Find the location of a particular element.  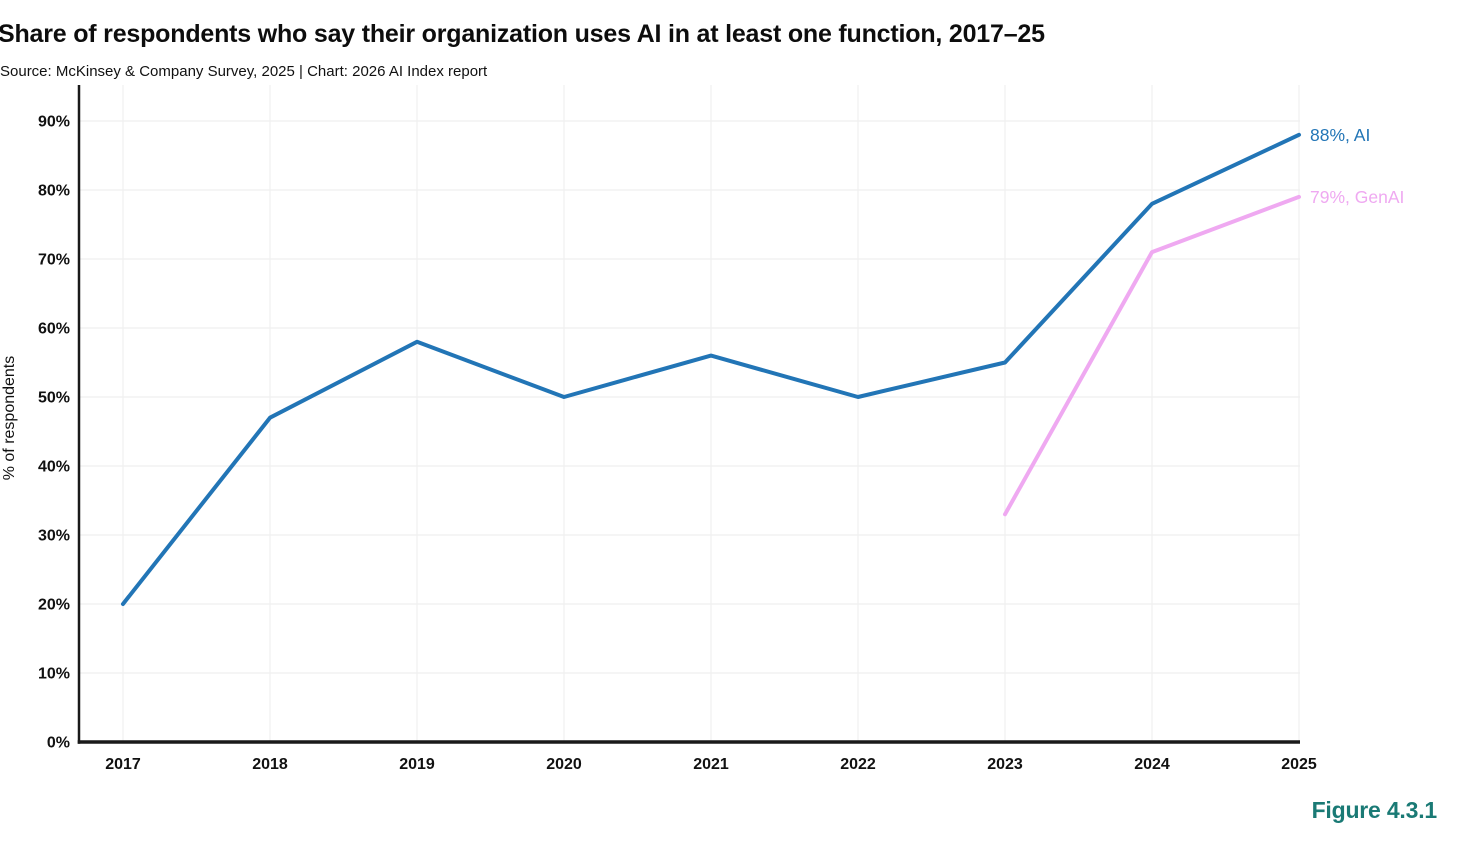

x-tick-label: 2019 is located at coordinates (417, 764).